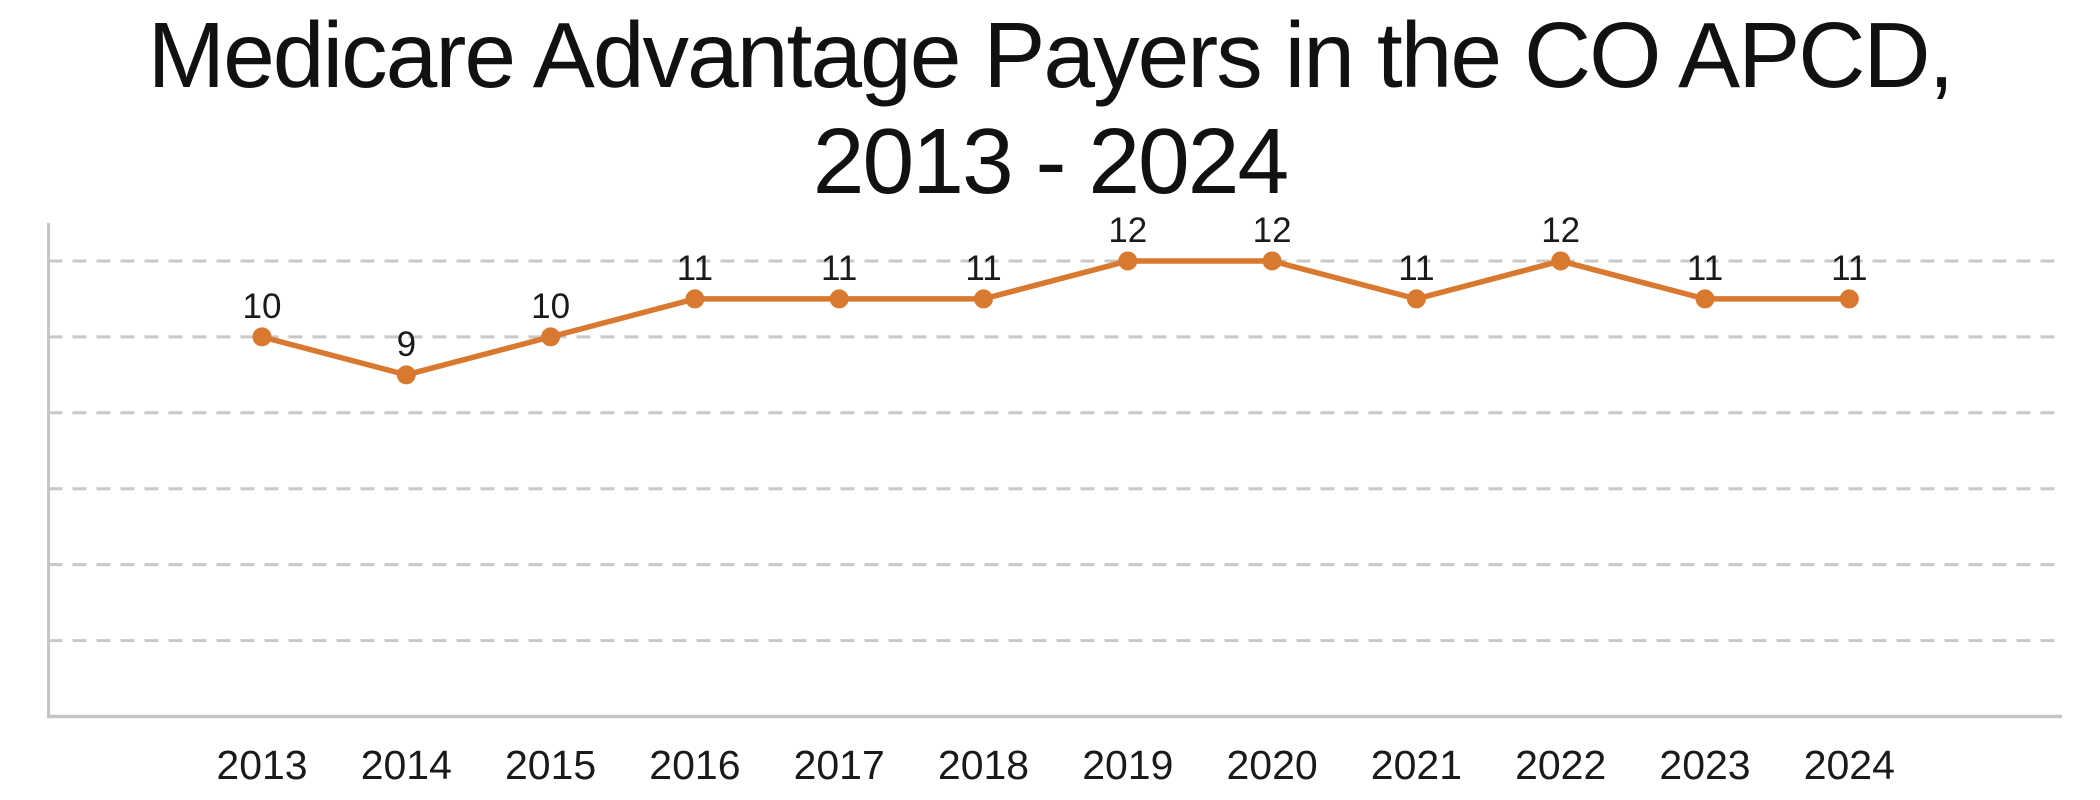  What do you see at coordinates (406, 344) in the screenshot?
I see `data-label: 9` at bounding box center [406, 344].